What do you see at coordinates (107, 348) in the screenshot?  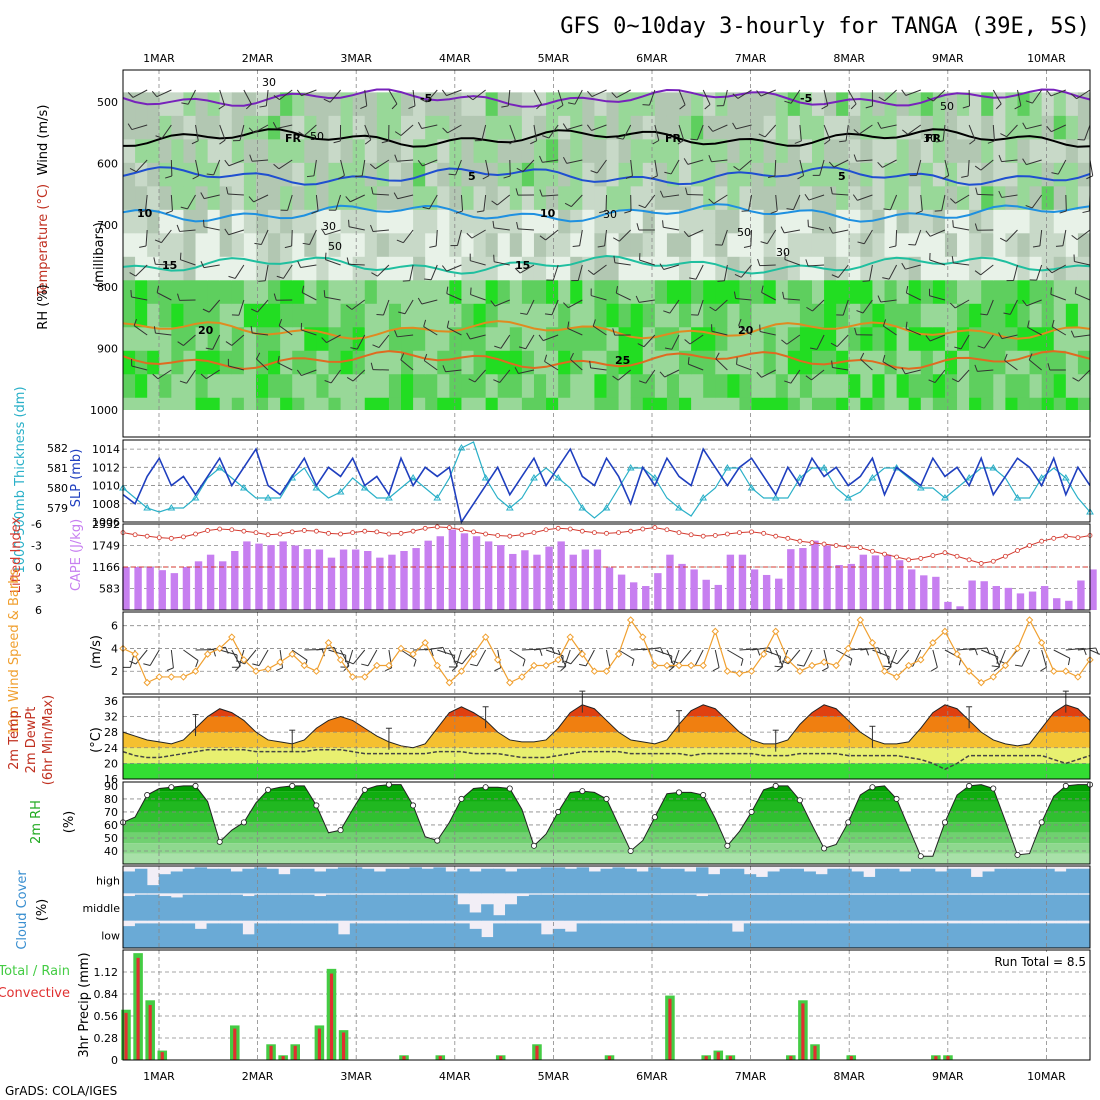 I see `pressure-tick-label: 900` at bounding box center [107, 348].